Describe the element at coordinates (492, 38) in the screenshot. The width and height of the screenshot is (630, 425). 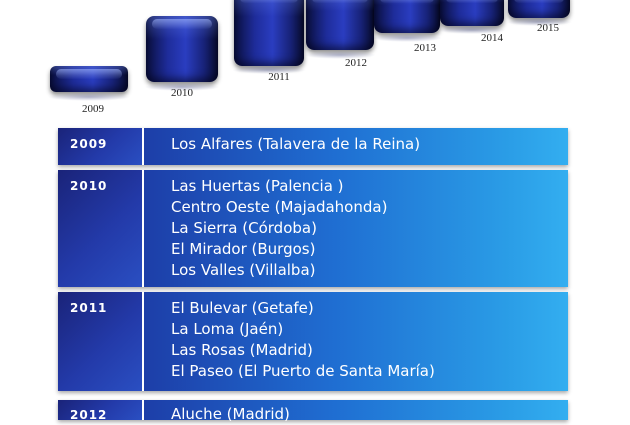
I see `block-year-label: 2014` at that location.